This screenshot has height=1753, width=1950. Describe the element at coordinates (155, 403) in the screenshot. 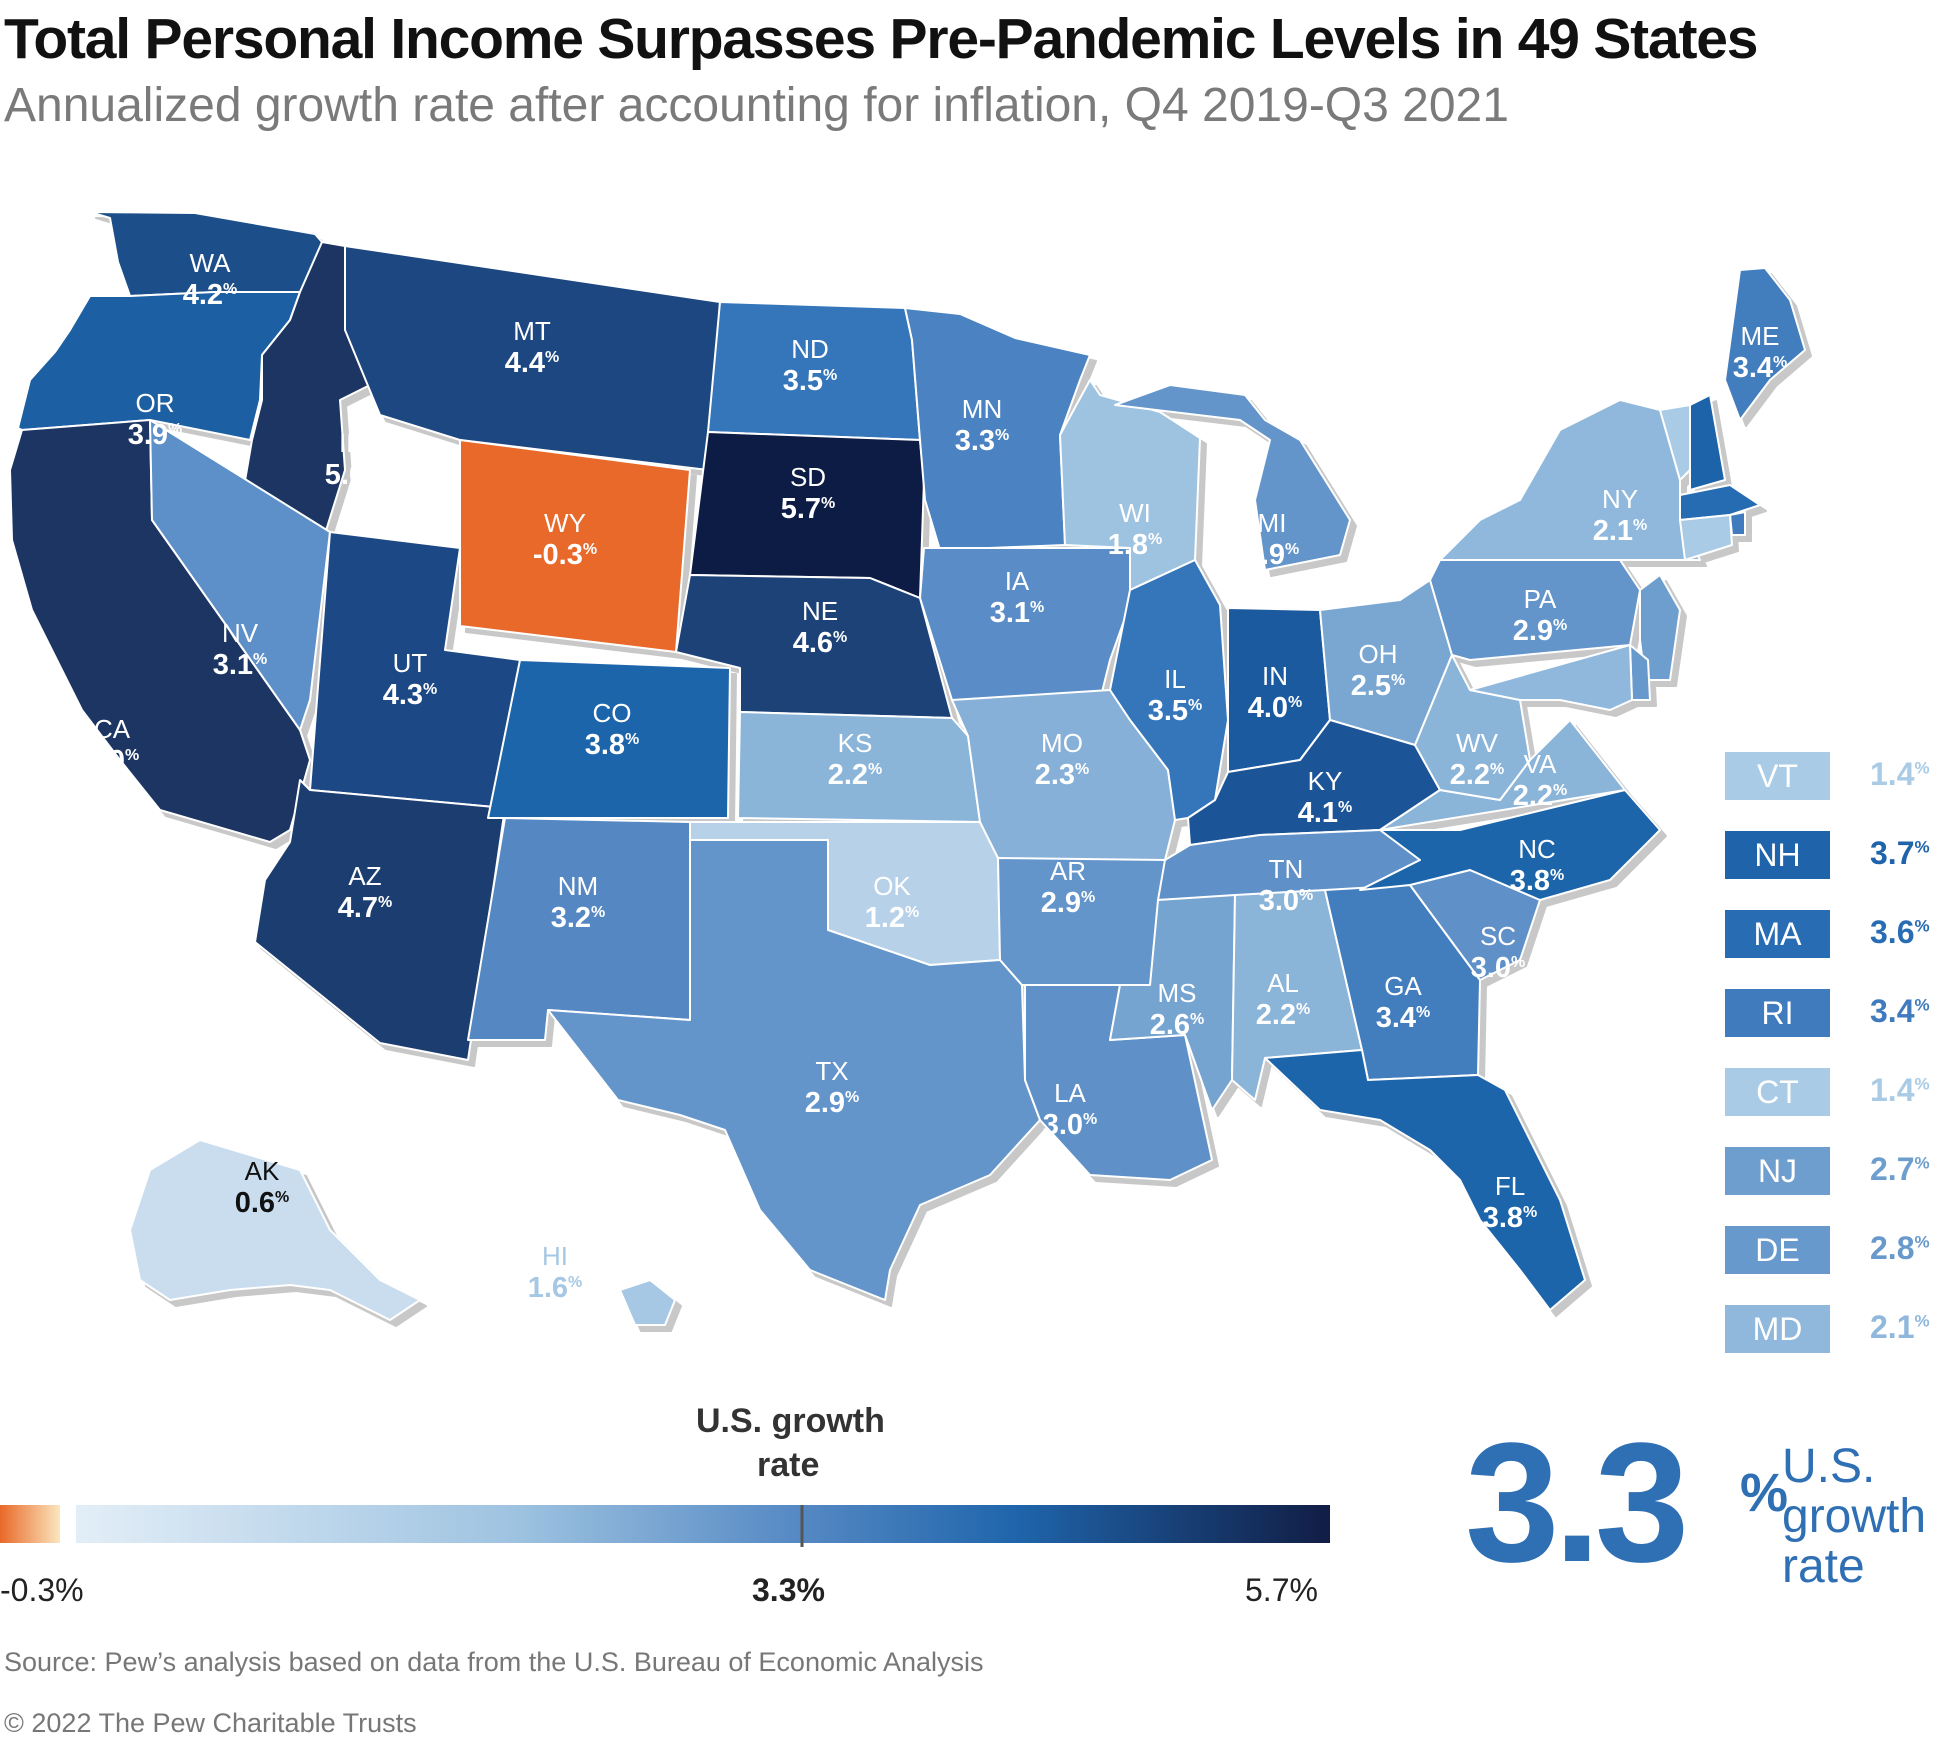

I see `state-label-or: OR` at that location.